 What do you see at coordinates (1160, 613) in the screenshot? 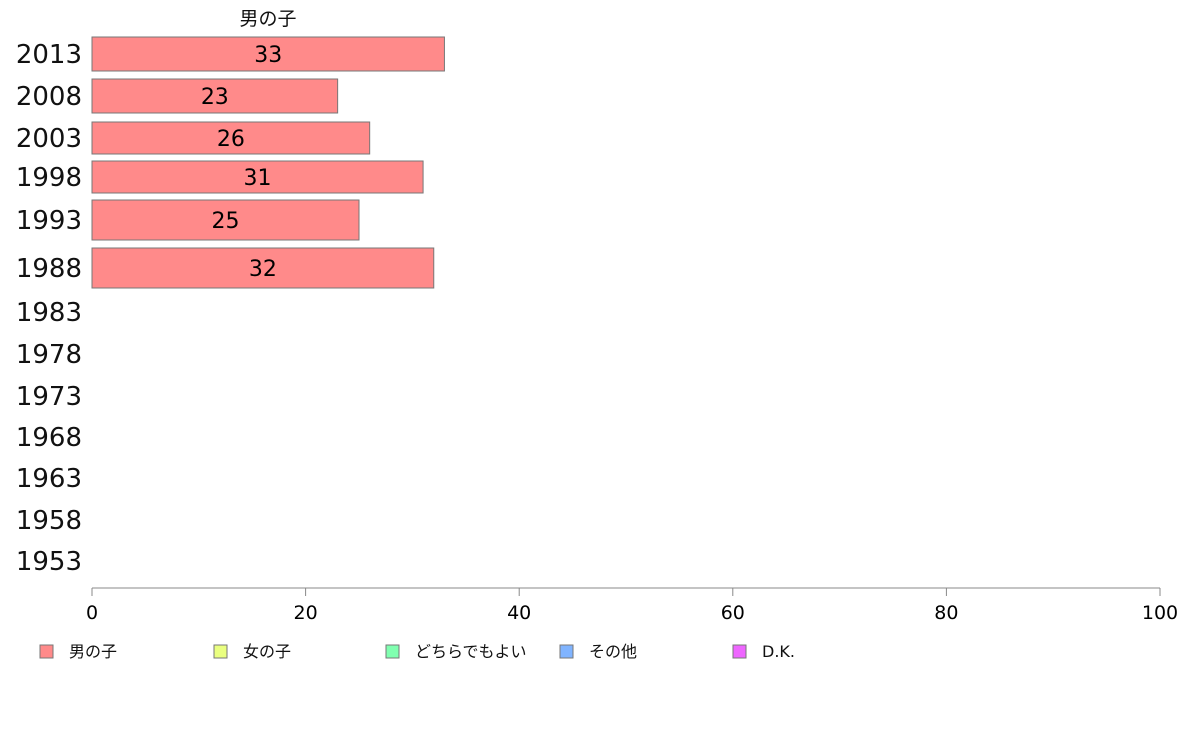
I see `x-tick-label-100: 100` at bounding box center [1160, 613].